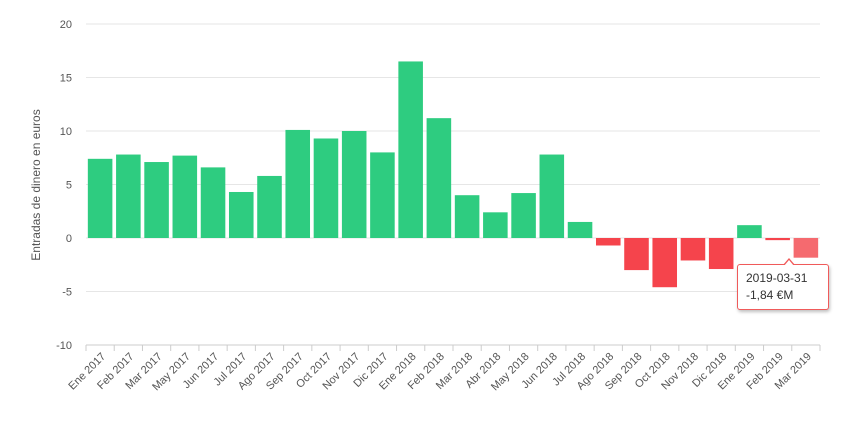 The image size is (843, 427). I want to click on tooltip: 2019-03-31 -1,84 €M, so click(783, 284).